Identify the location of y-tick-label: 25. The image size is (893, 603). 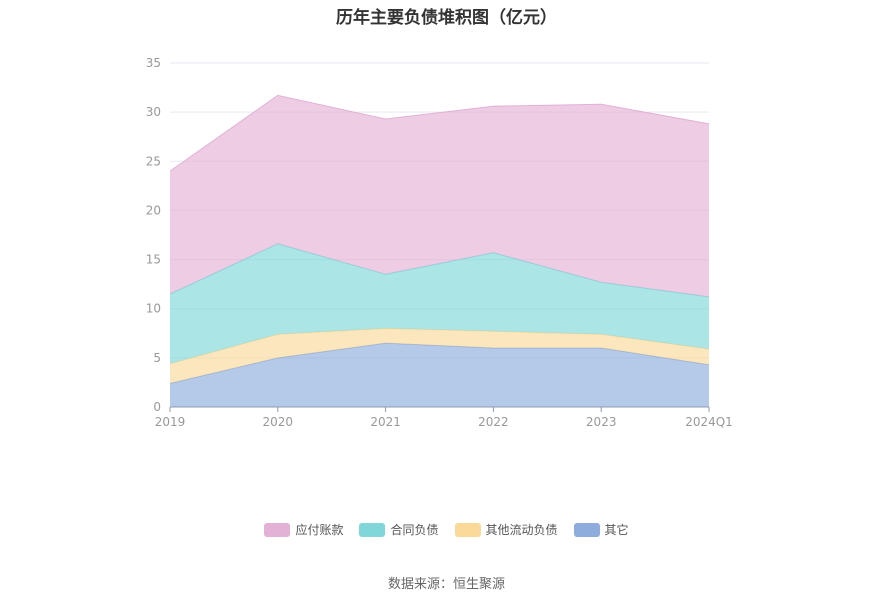
(153, 161).